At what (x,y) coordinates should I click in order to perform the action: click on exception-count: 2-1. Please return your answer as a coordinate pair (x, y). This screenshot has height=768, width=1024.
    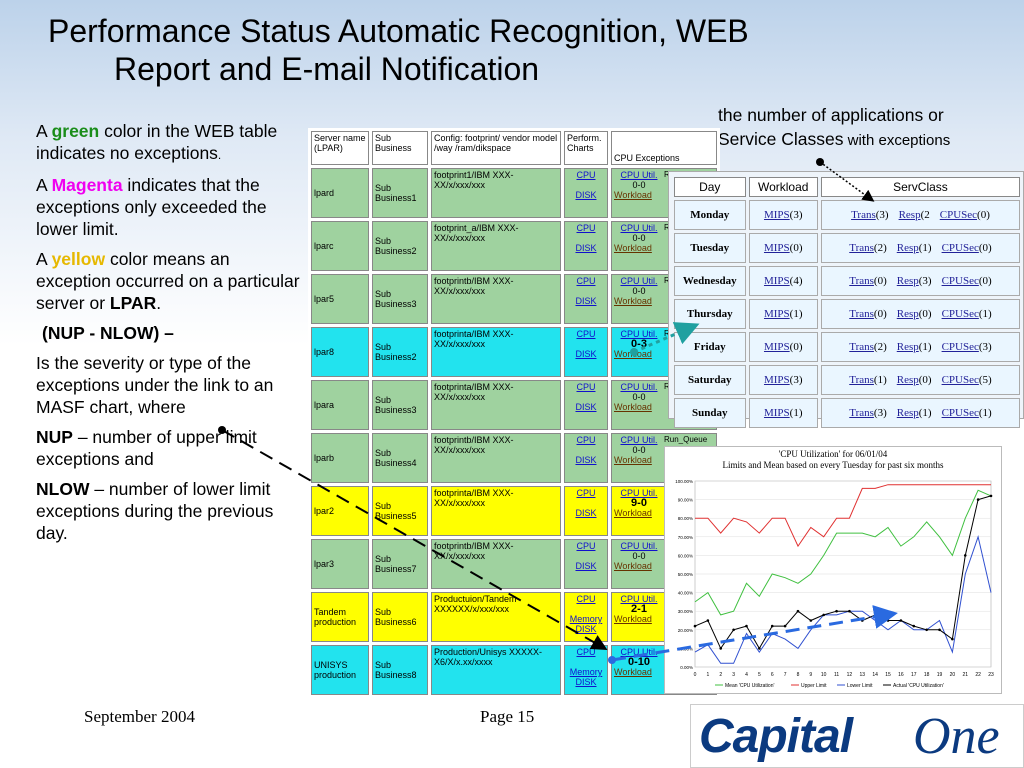
    Looking at the image, I should click on (639, 609).